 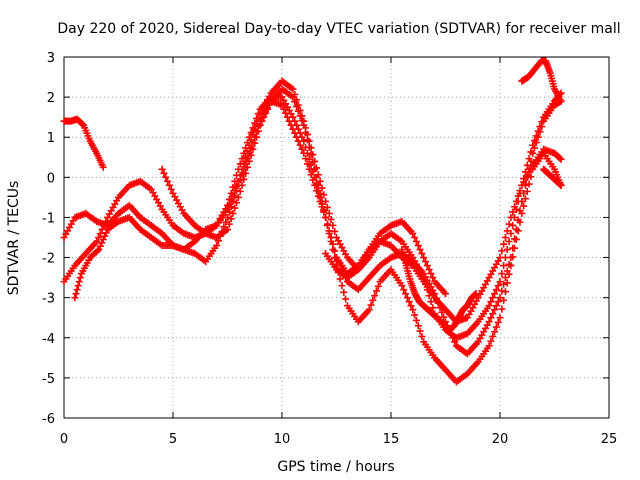 I want to click on series-track-a, so click(x=83, y=143).